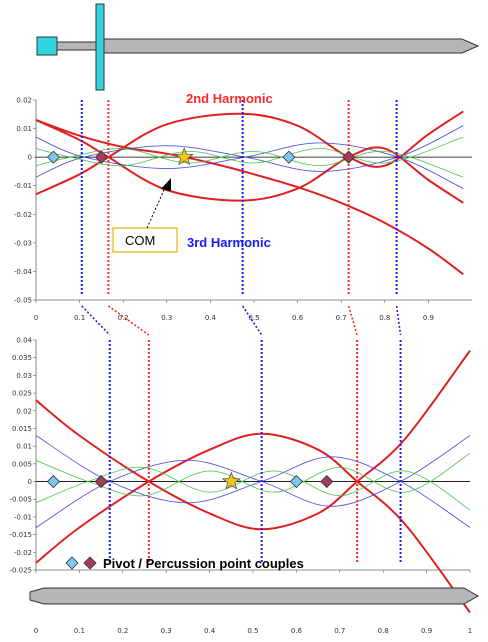 Image resolution: width=488 pixels, height=642 pixels. I want to click on sword-bottom-illustration, so click(254, 596).